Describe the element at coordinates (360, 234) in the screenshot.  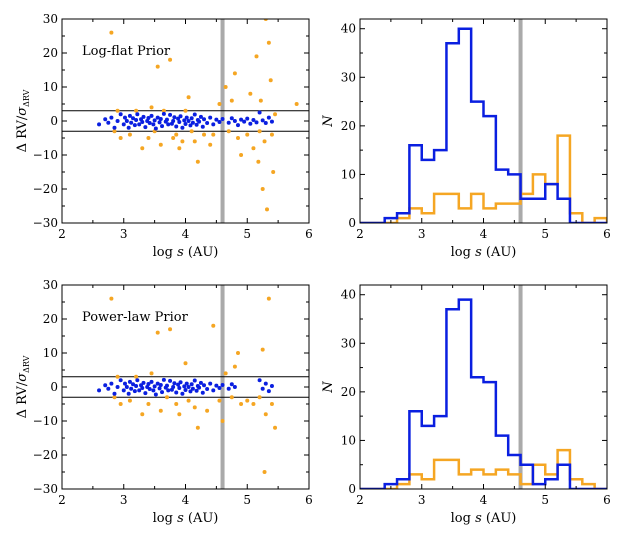
I see `x-tick-label: 2` at that location.